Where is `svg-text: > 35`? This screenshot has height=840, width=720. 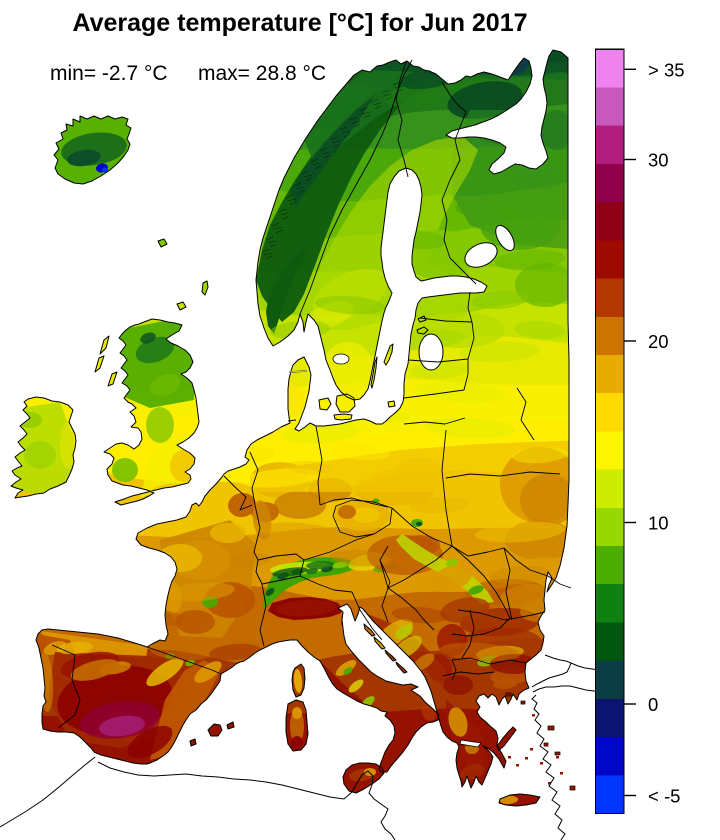
svg-text: > 35 is located at coordinates (666, 69).